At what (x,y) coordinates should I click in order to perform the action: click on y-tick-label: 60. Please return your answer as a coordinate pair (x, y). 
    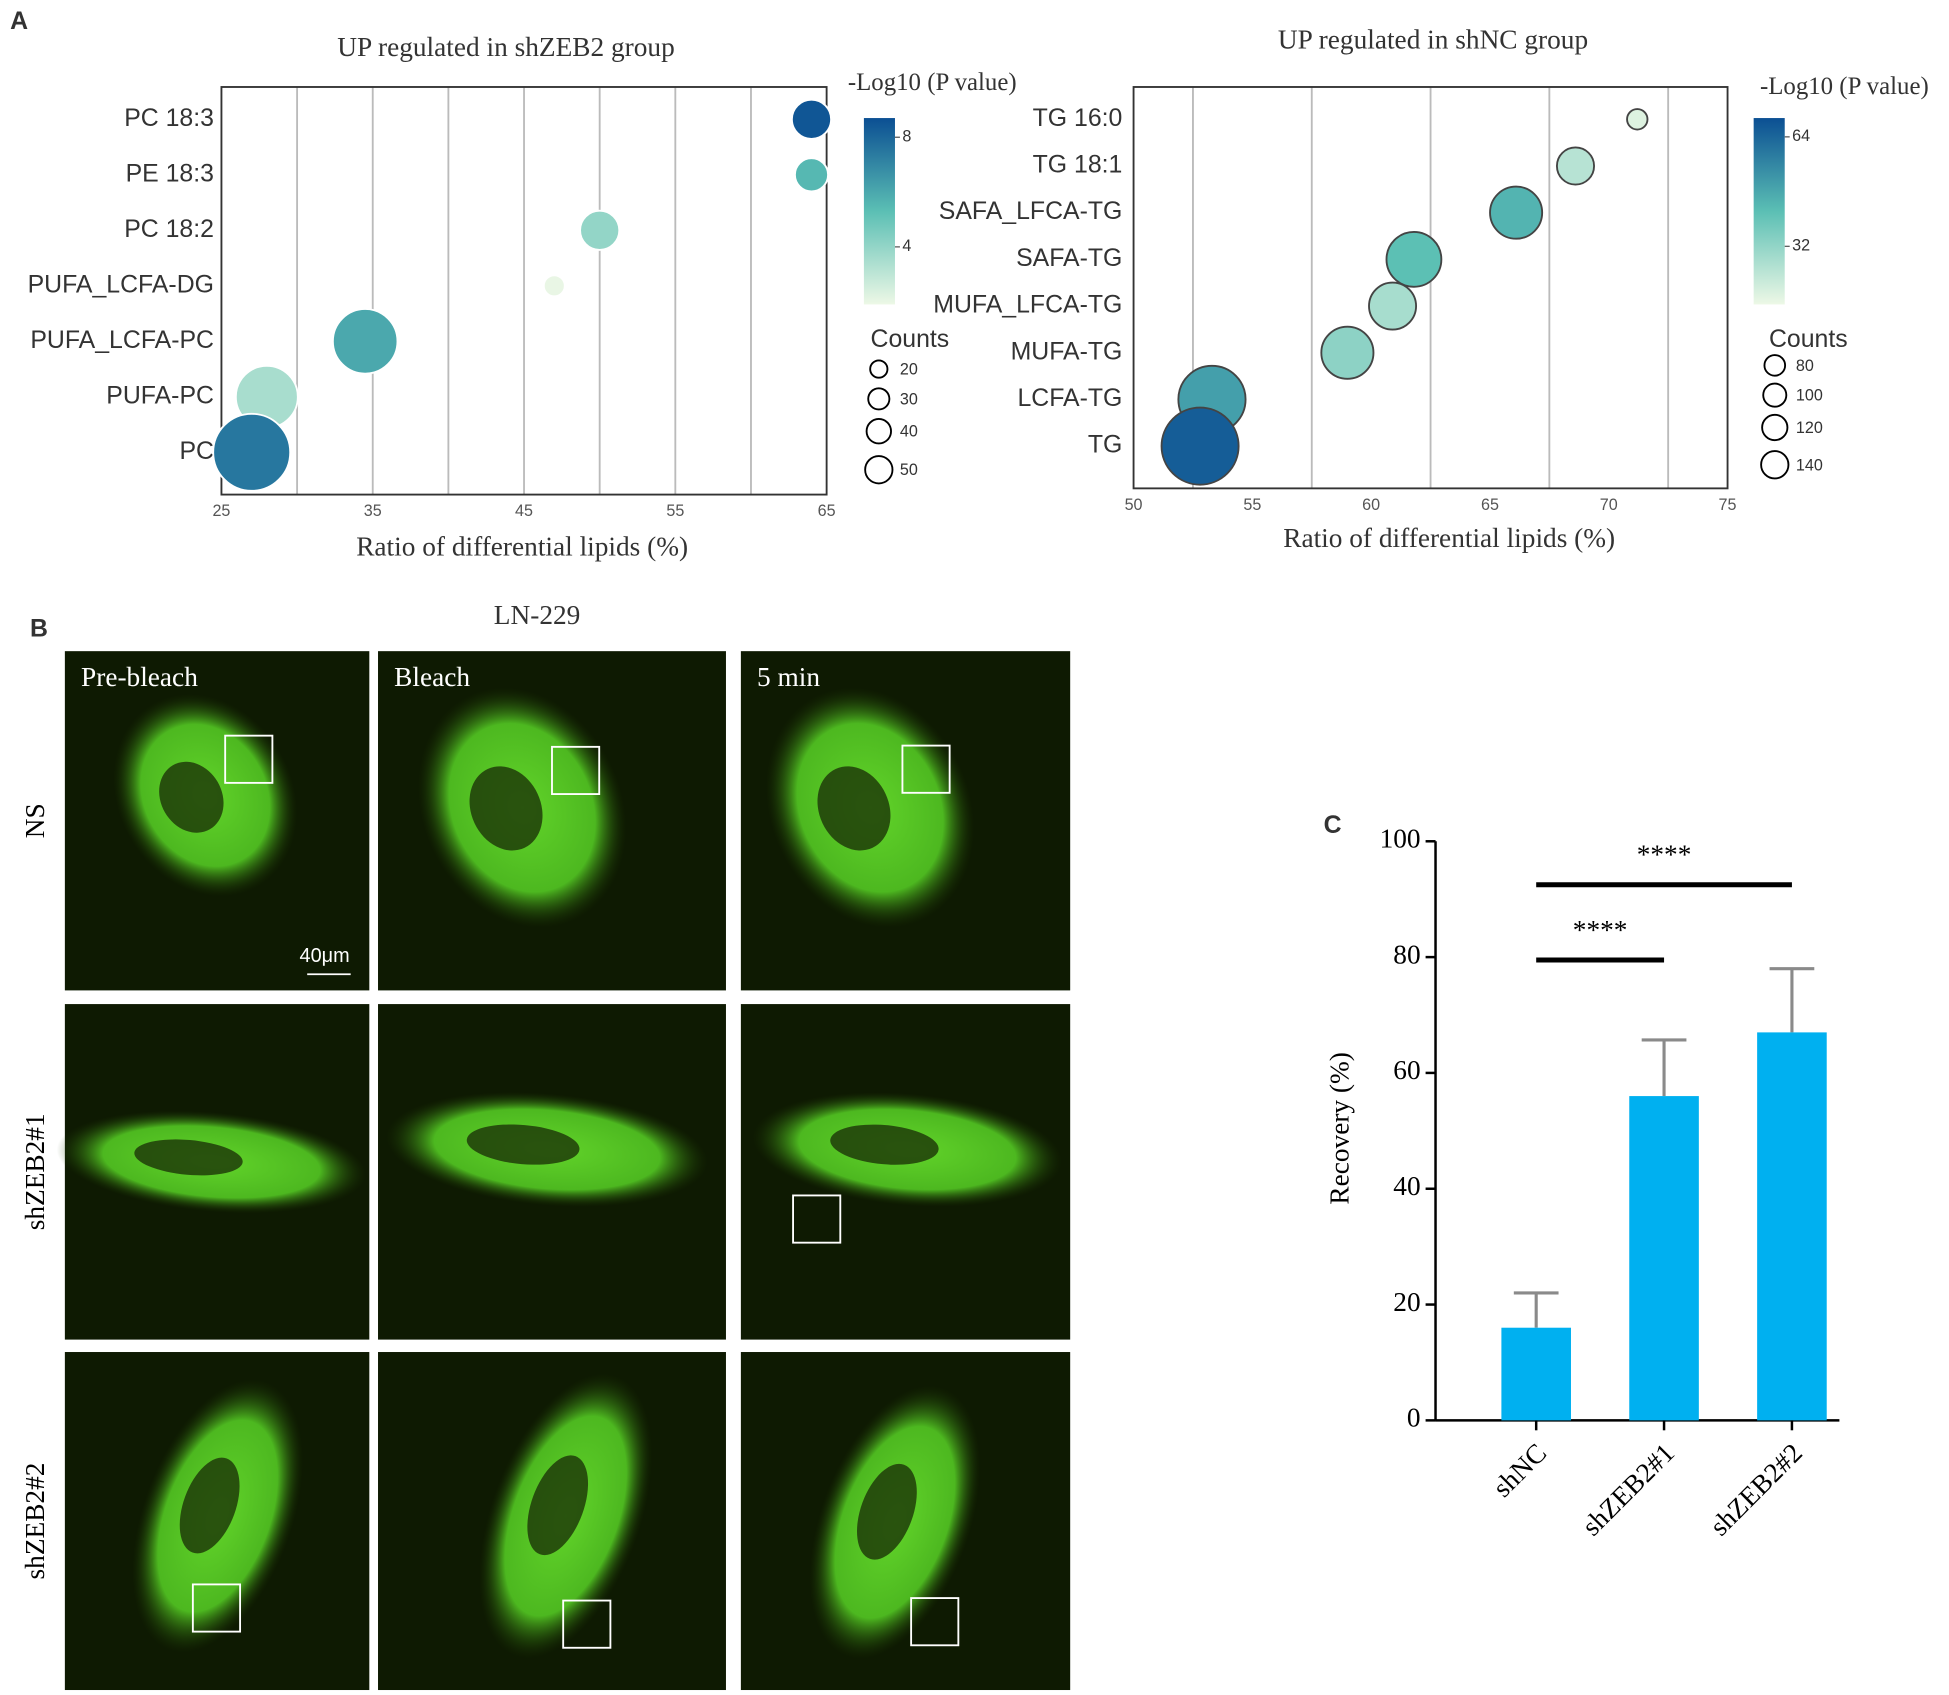
    Looking at the image, I should click on (1406, 1070).